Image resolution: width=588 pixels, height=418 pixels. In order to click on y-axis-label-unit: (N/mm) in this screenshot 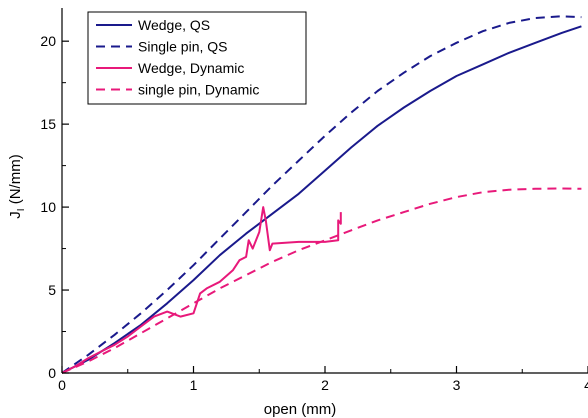, I will do `click(15, 181)`.